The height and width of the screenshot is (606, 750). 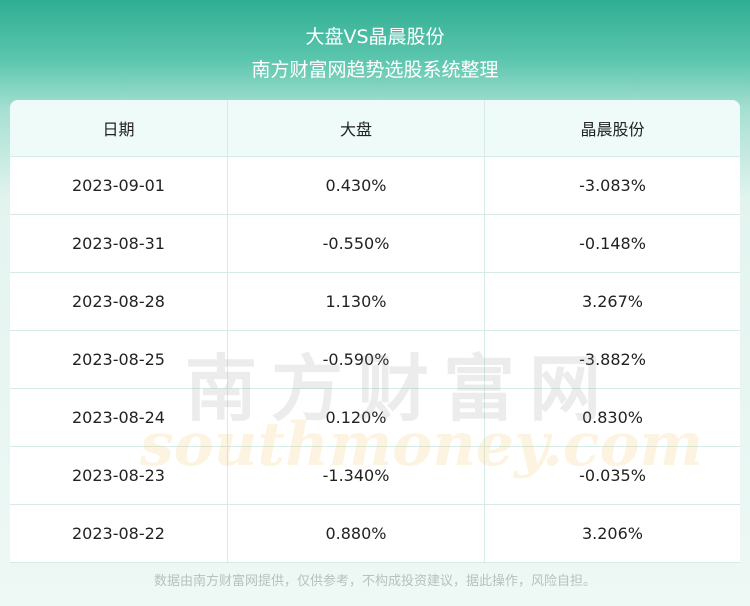 I want to click on table-cell: -3.083%, so click(x=612, y=185).